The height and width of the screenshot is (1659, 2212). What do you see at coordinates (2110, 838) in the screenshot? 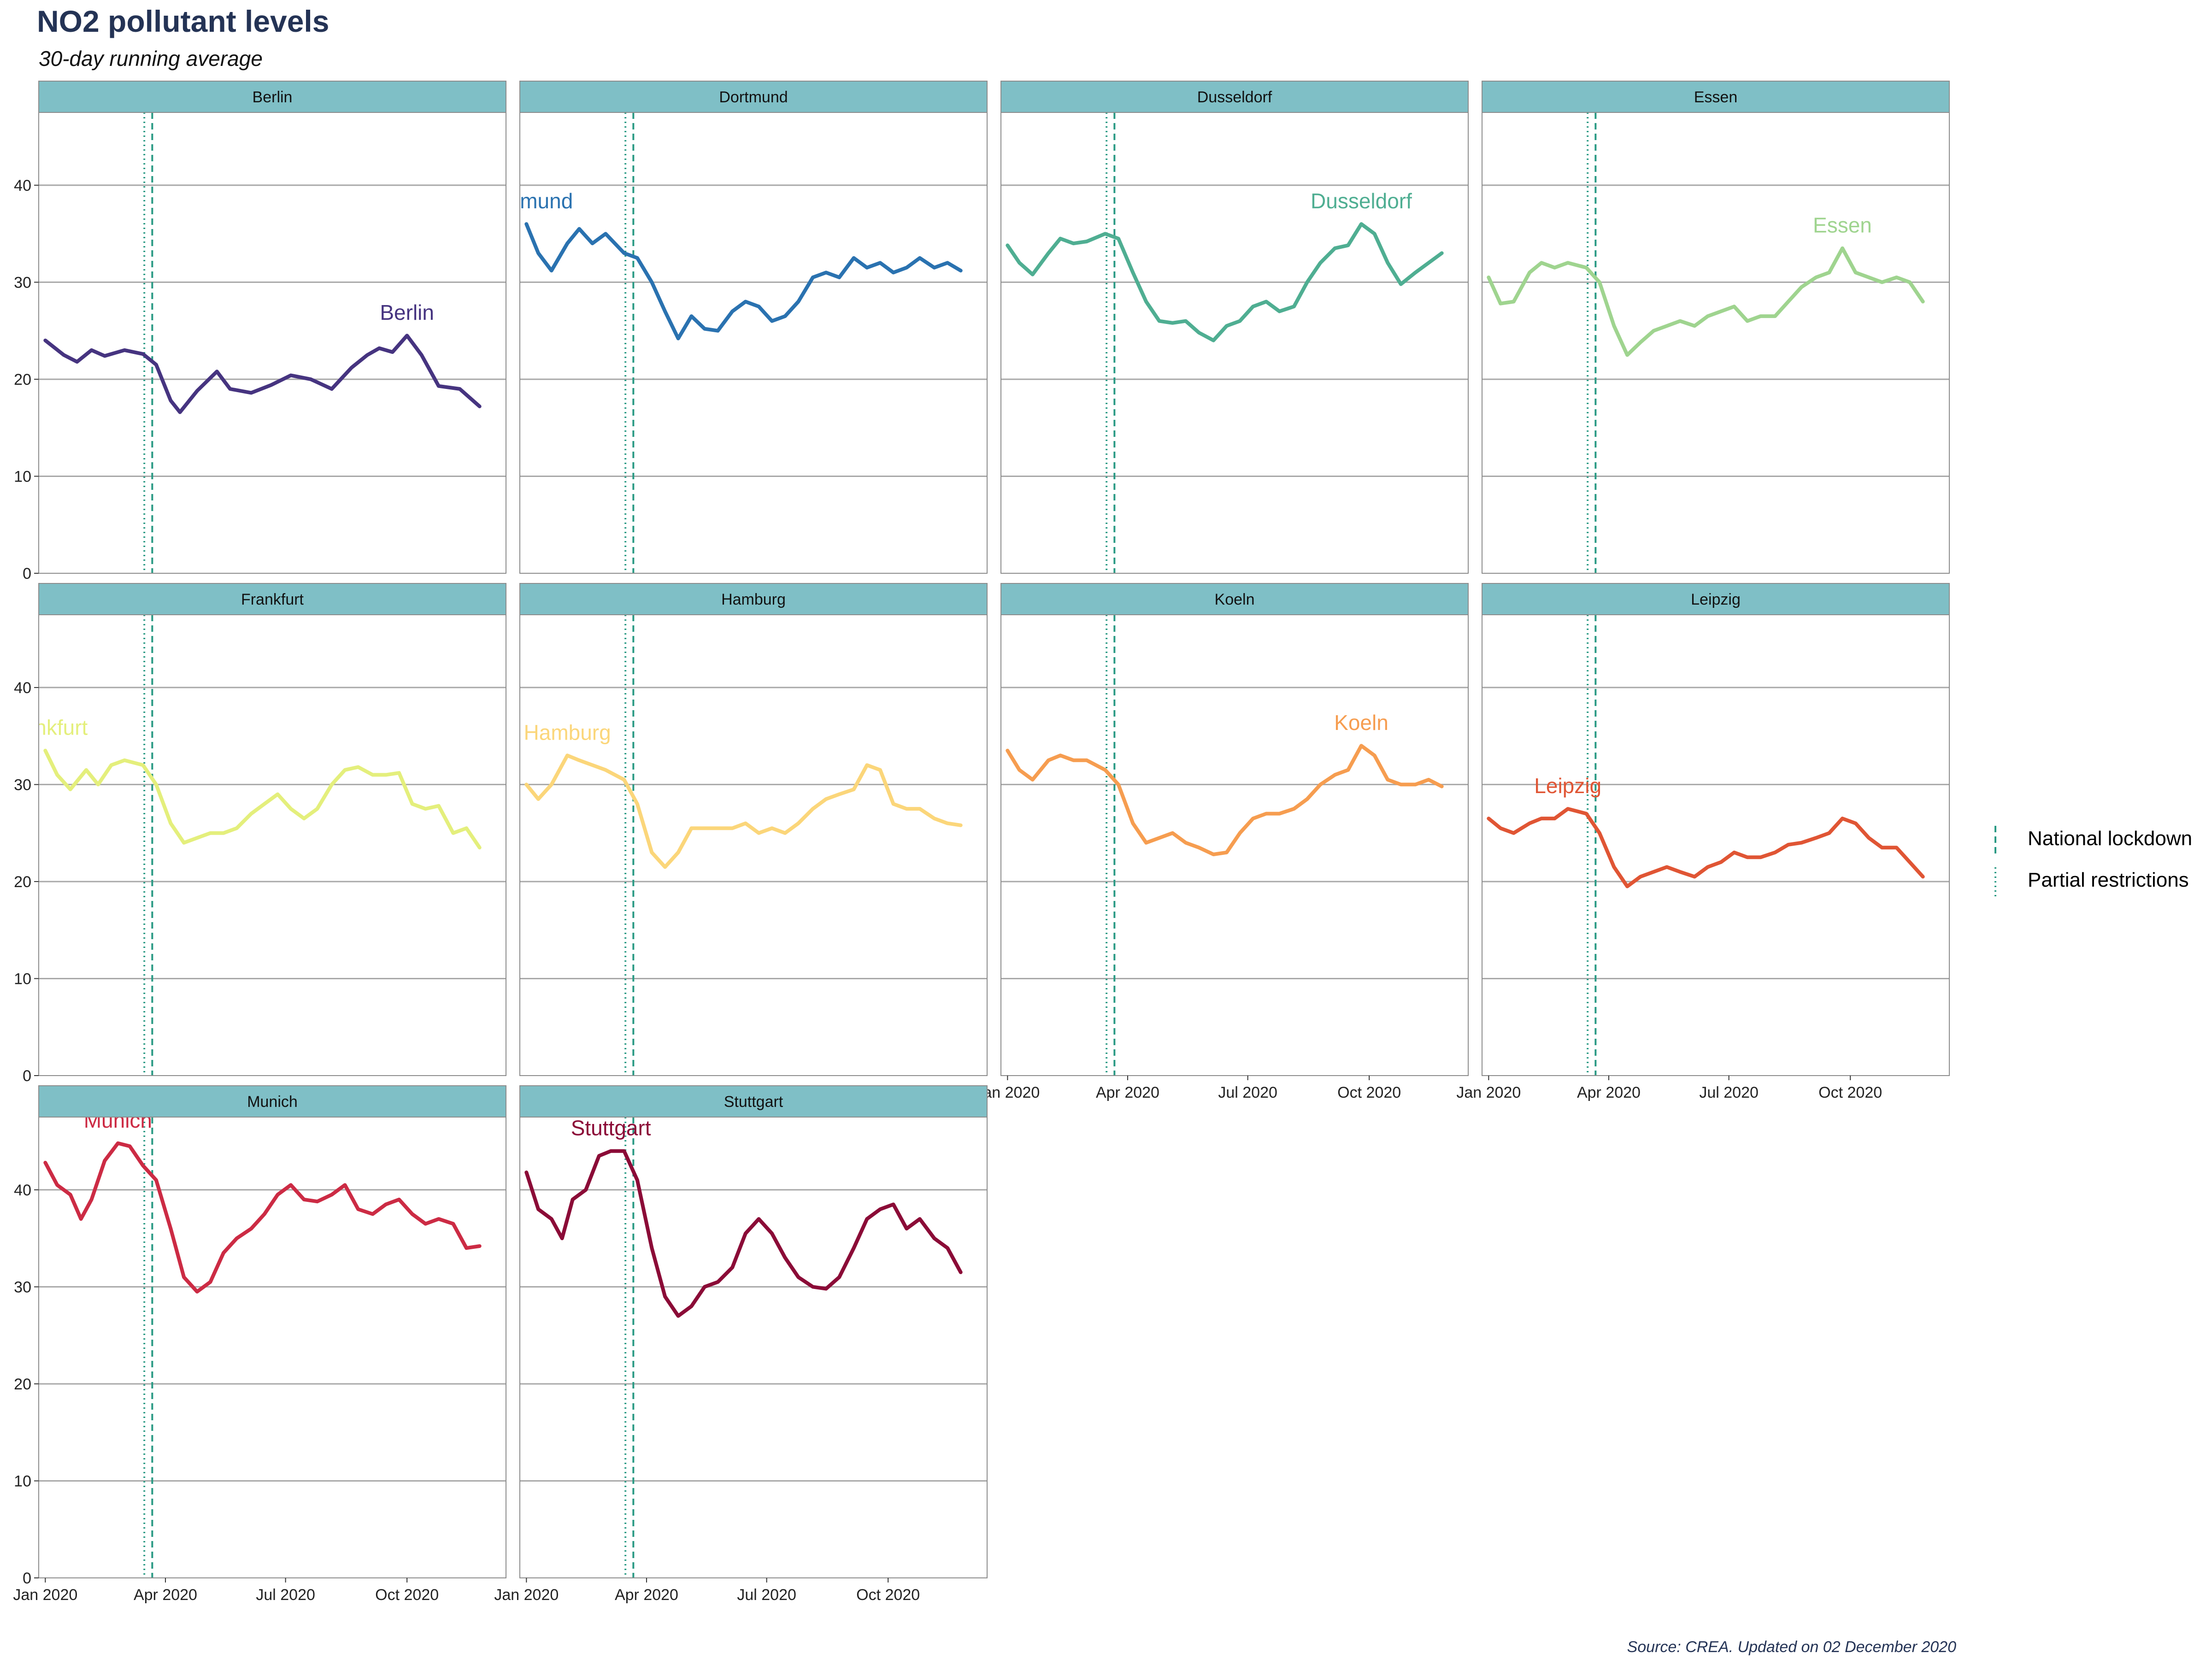
I see `legend-label: National lockdown` at bounding box center [2110, 838].